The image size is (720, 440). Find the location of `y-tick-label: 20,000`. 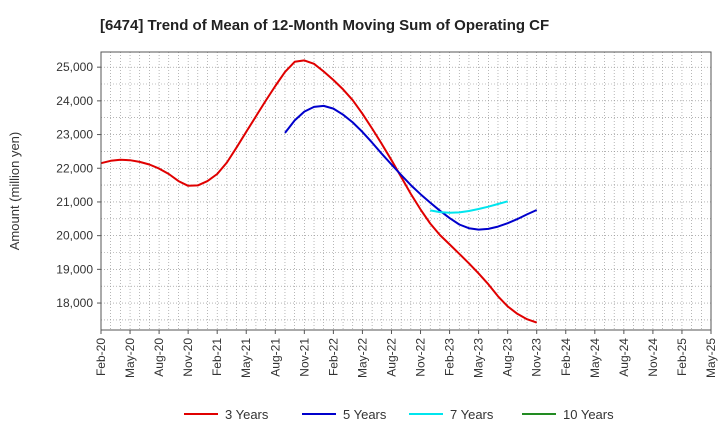

y-tick-label: 20,000 is located at coordinates (74, 236).